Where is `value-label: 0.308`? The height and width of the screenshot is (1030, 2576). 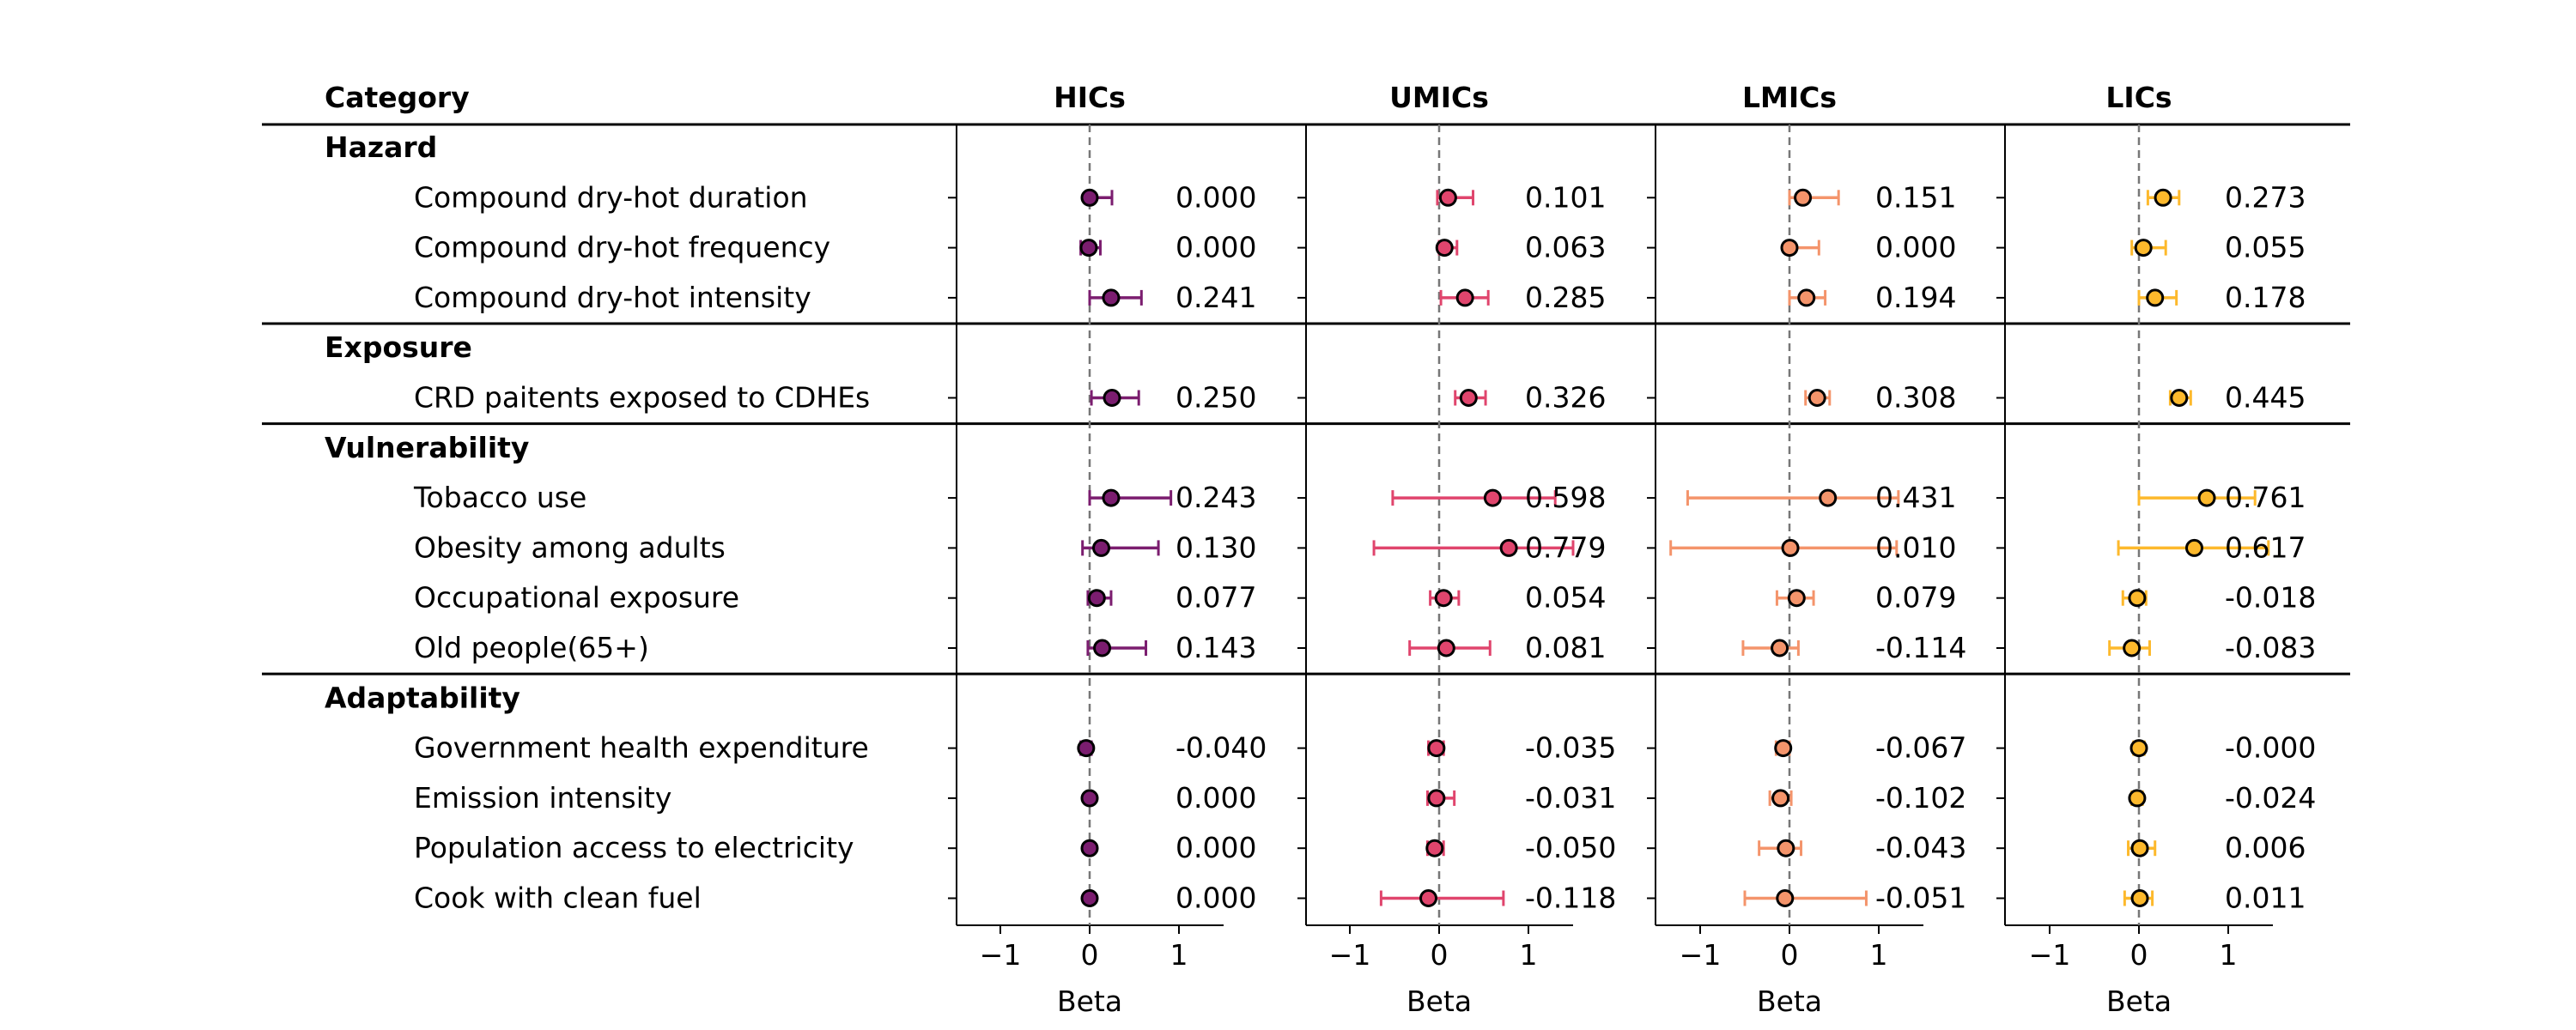
value-label: 0.308 is located at coordinates (1916, 398).